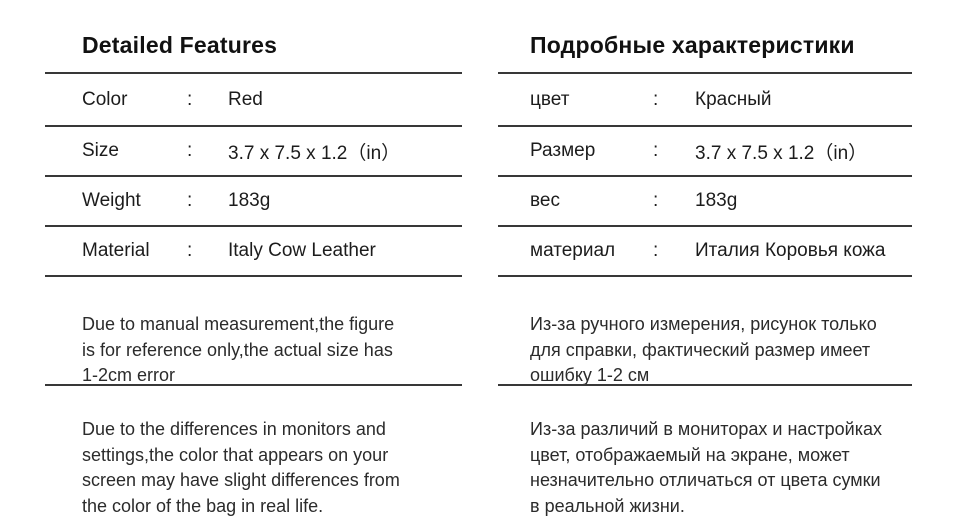  What do you see at coordinates (302, 250) in the screenshot?
I see `spec-value: Italy Cow Leather` at bounding box center [302, 250].